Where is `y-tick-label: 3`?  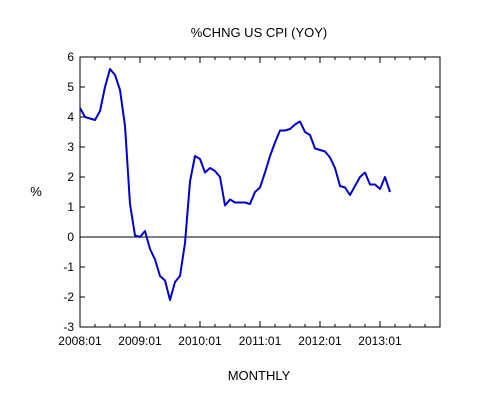 y-tick-label: 3 is located at coordinates (70, 147).